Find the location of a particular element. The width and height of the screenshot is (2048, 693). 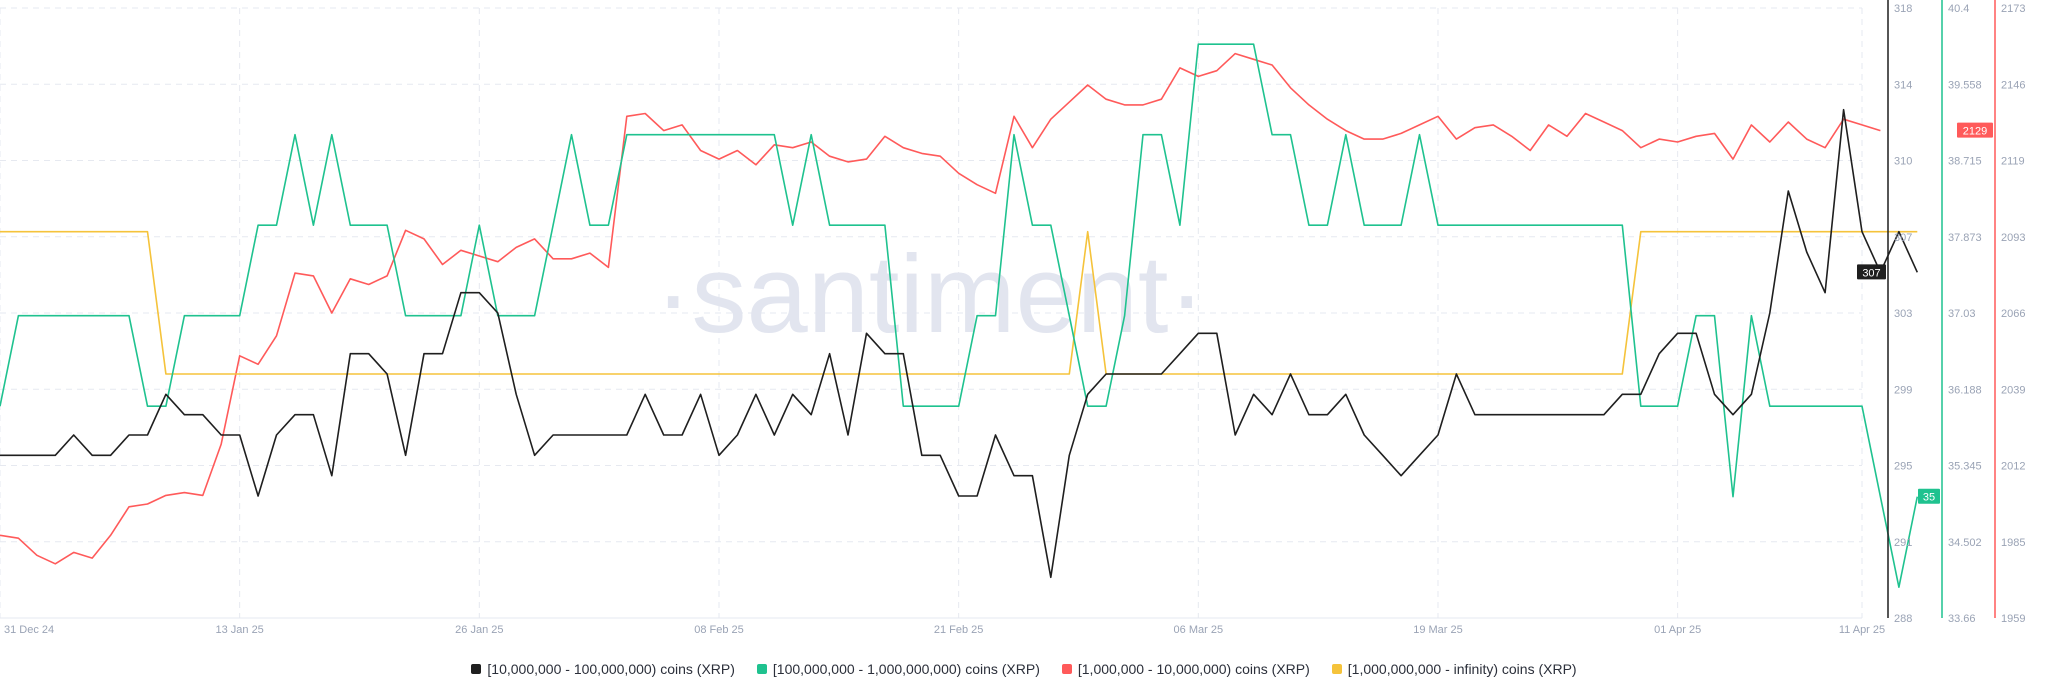

current-value-badge-black: 307 is located at coordinates (1871, 272).